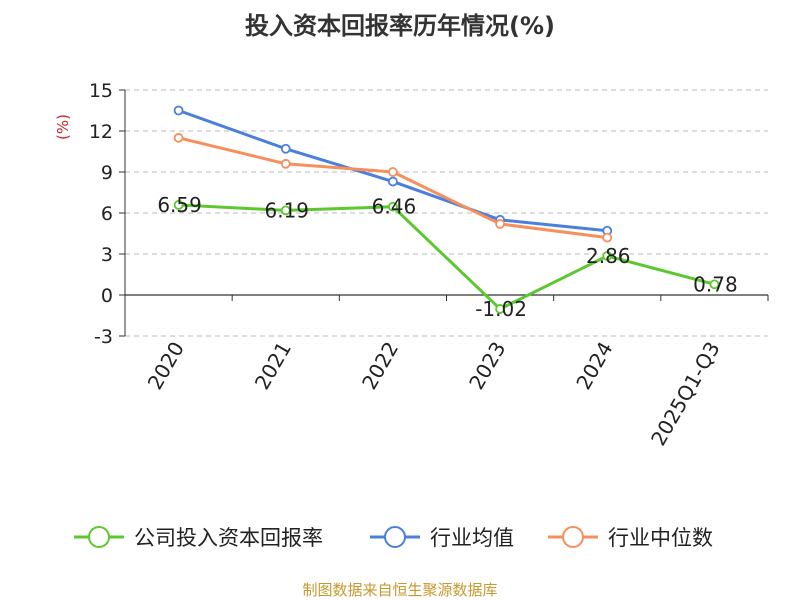 This screenshot has height=600, width=800. I want to click on legend: 公司投入资本回报率 行业均值 行业中位数, so click(393, 538).